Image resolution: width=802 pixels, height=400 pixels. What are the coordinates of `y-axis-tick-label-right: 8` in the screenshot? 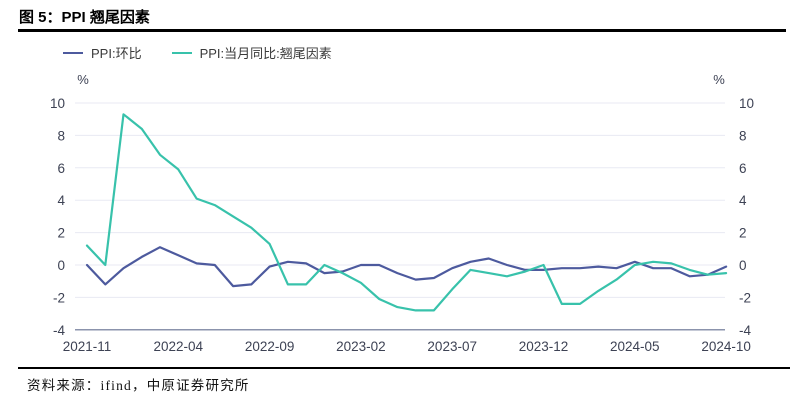 It's located at (743, 135).